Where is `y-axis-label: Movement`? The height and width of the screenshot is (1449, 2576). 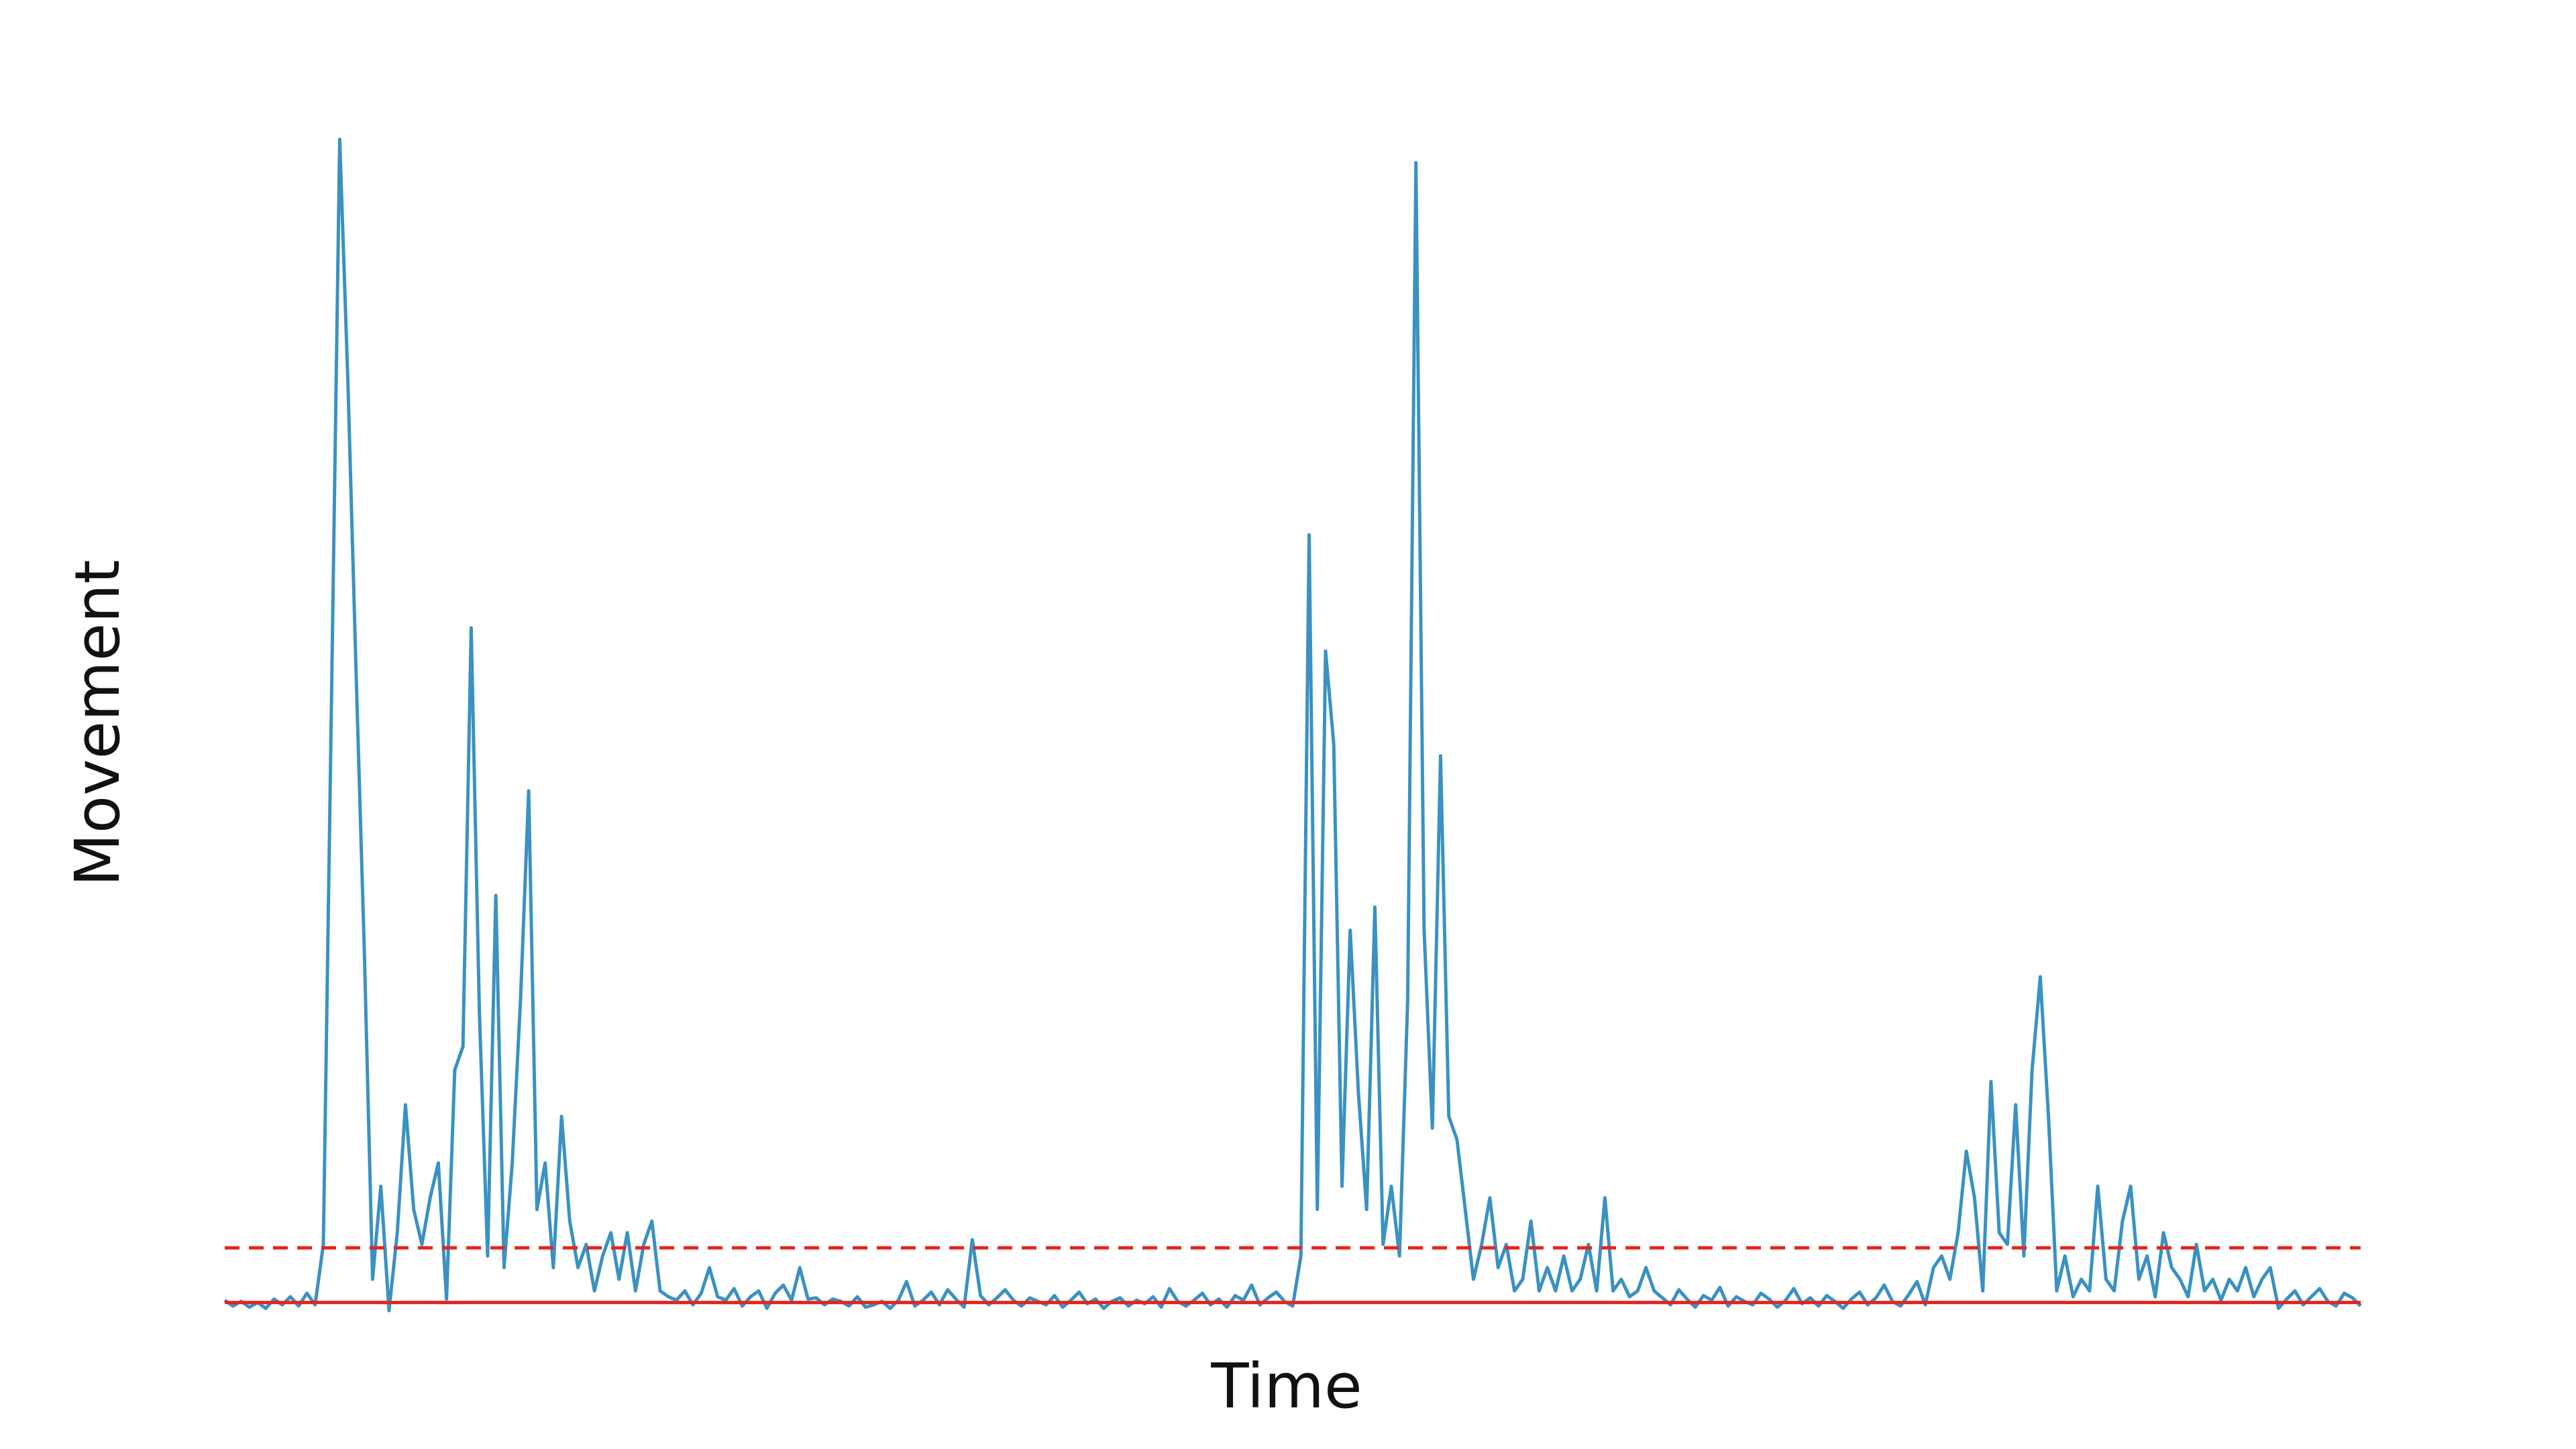 y-axis-label: Movement is located at coordinates (97, 722).